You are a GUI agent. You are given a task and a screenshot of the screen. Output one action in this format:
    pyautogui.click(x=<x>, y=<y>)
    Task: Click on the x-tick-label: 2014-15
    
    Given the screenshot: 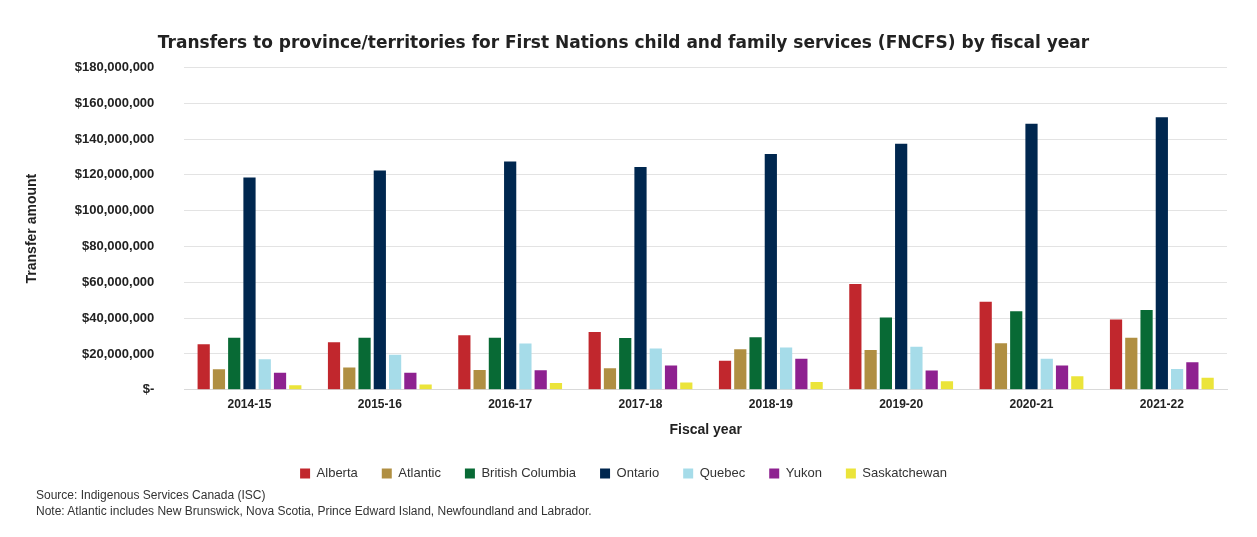 What is the action you would take?
    pyautogui.click(x=249, y=404)
    